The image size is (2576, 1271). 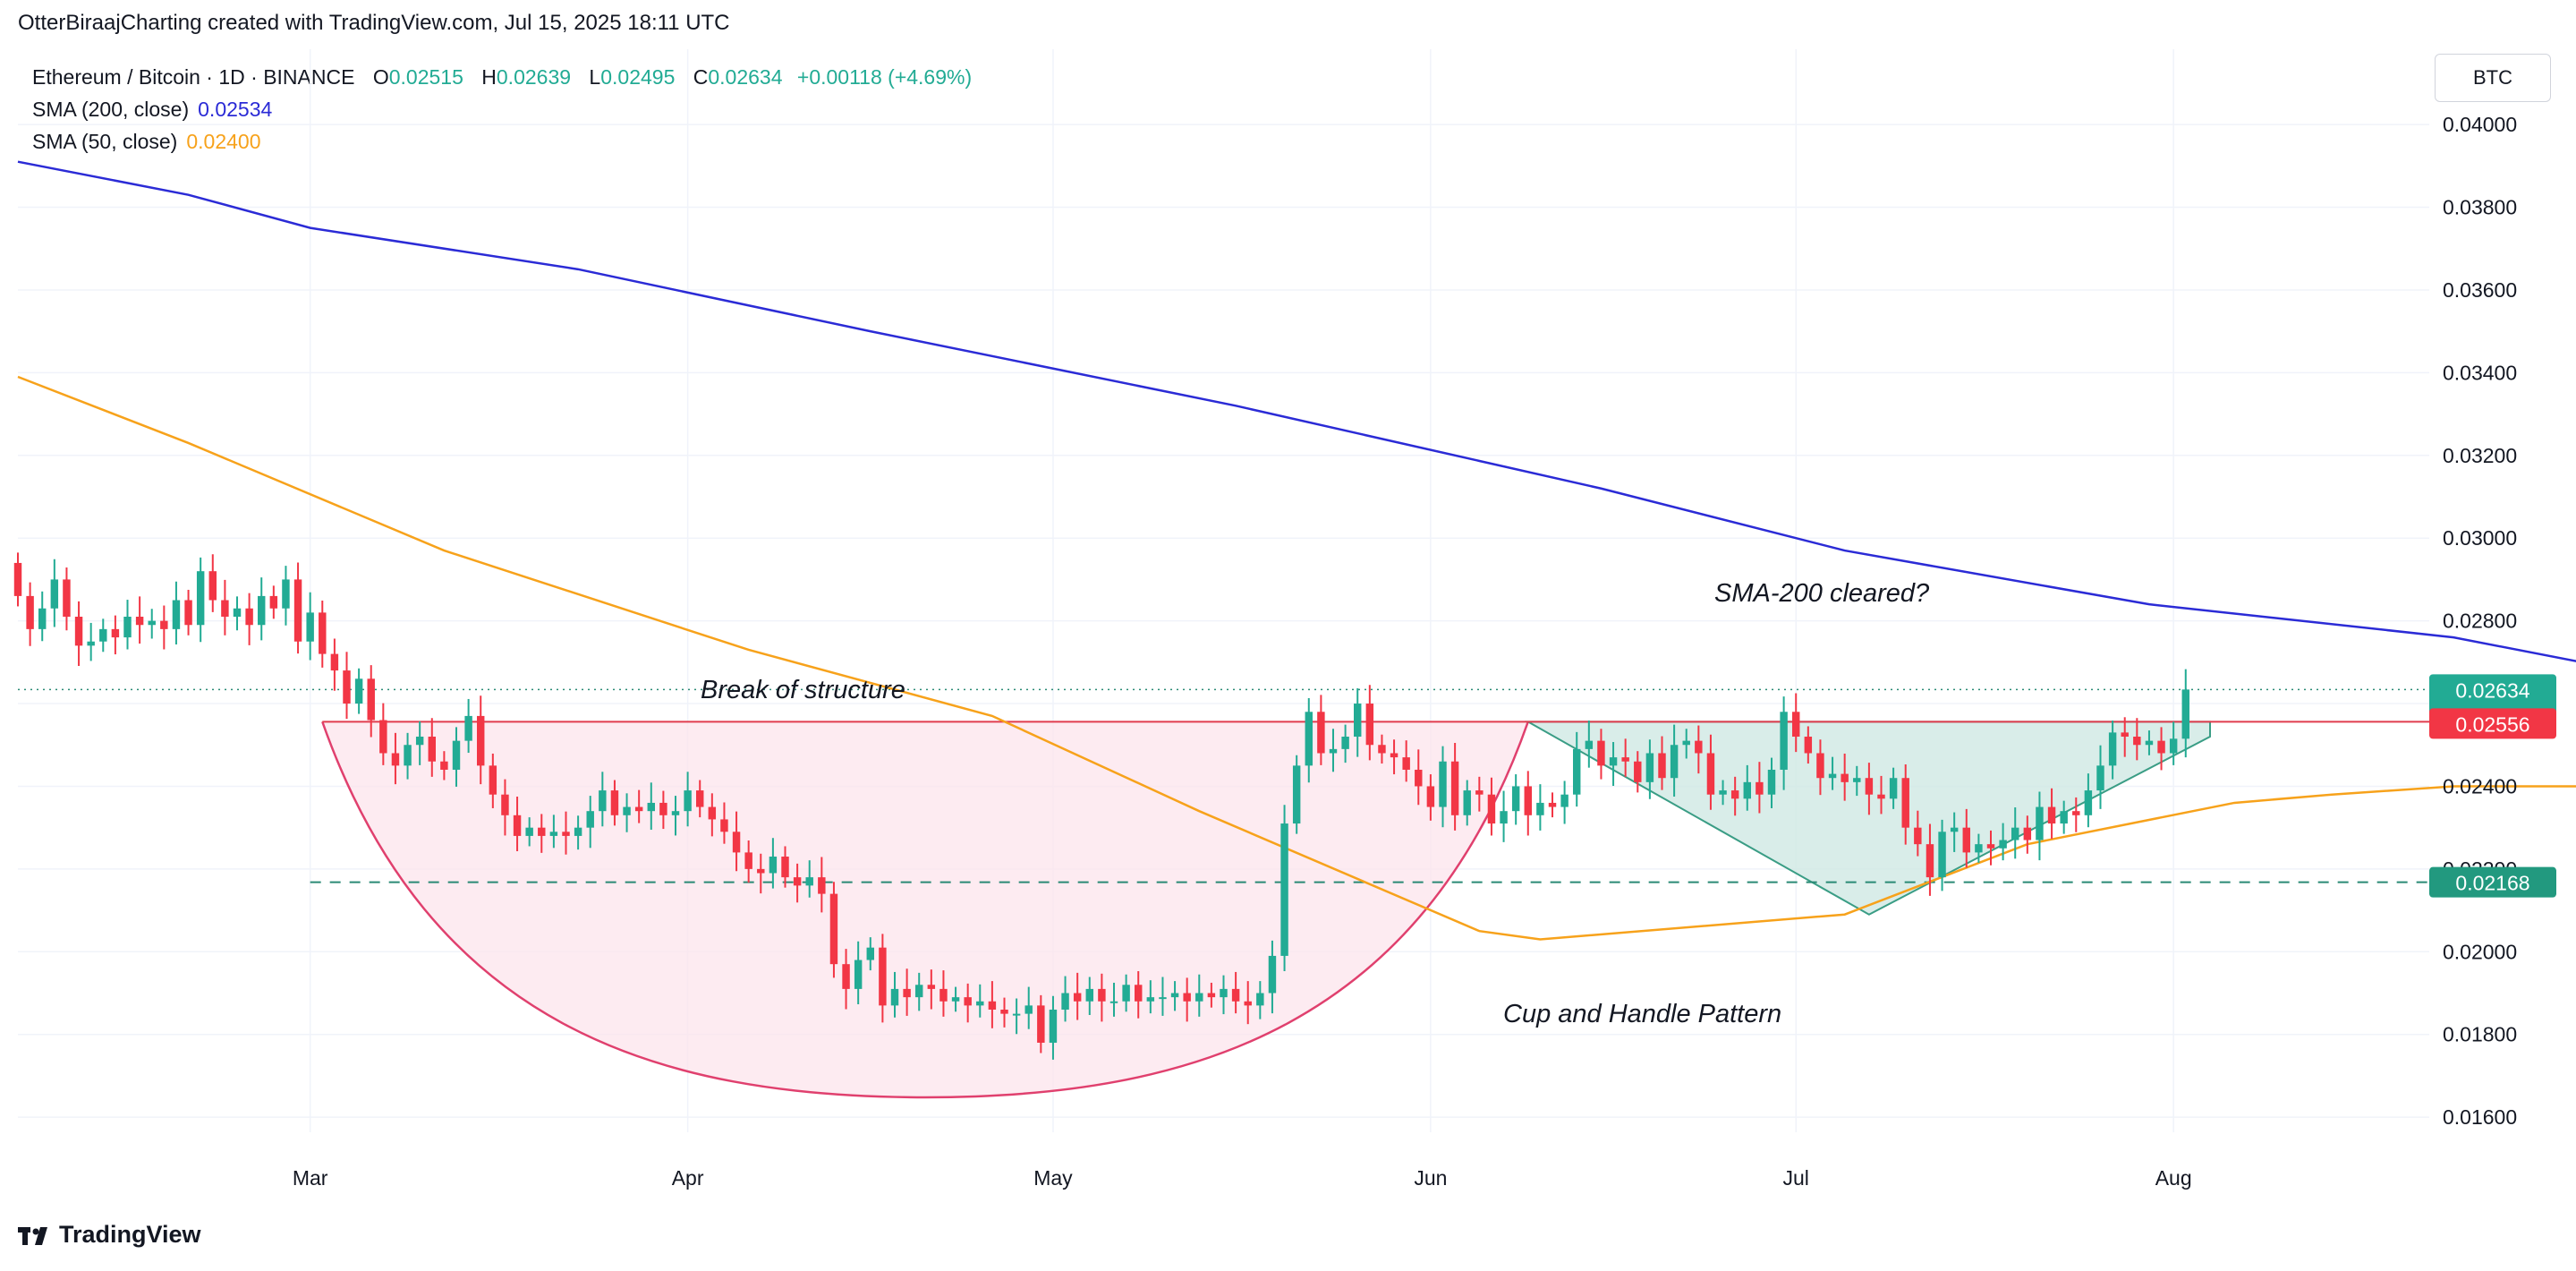 What do you see at coordinates (745, 77) in the screenshot?
I see `close-value: 0.02634` at bounding box center [745, 77].